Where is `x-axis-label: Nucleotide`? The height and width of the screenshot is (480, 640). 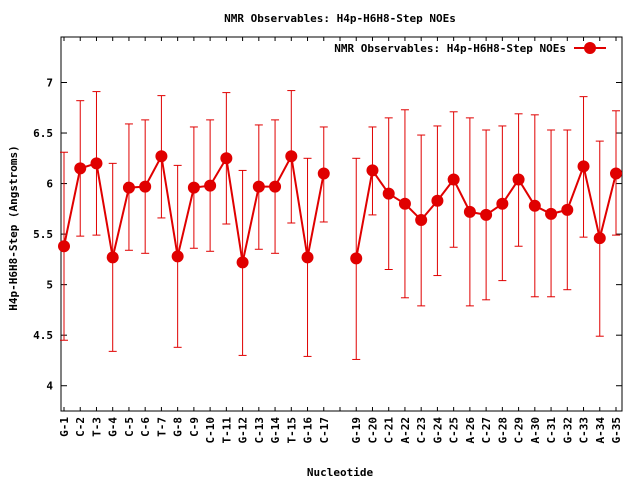 x-axis-label: Nucleotide is located at coordinates (340, 472).